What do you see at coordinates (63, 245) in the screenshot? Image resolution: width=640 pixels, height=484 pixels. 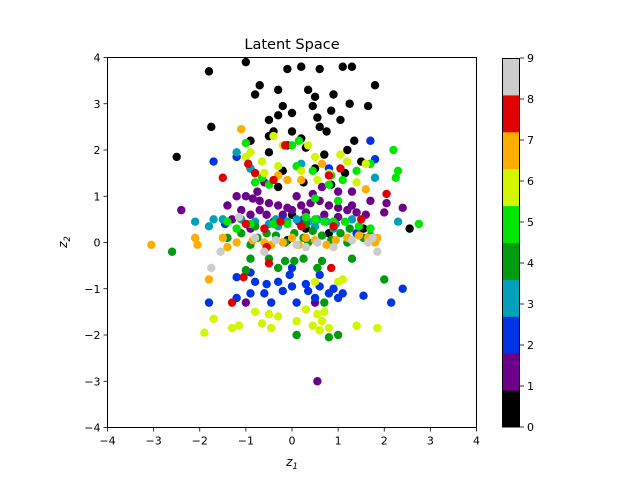 I see `y-axis-label-base: z` at bounding box center [63, 245].